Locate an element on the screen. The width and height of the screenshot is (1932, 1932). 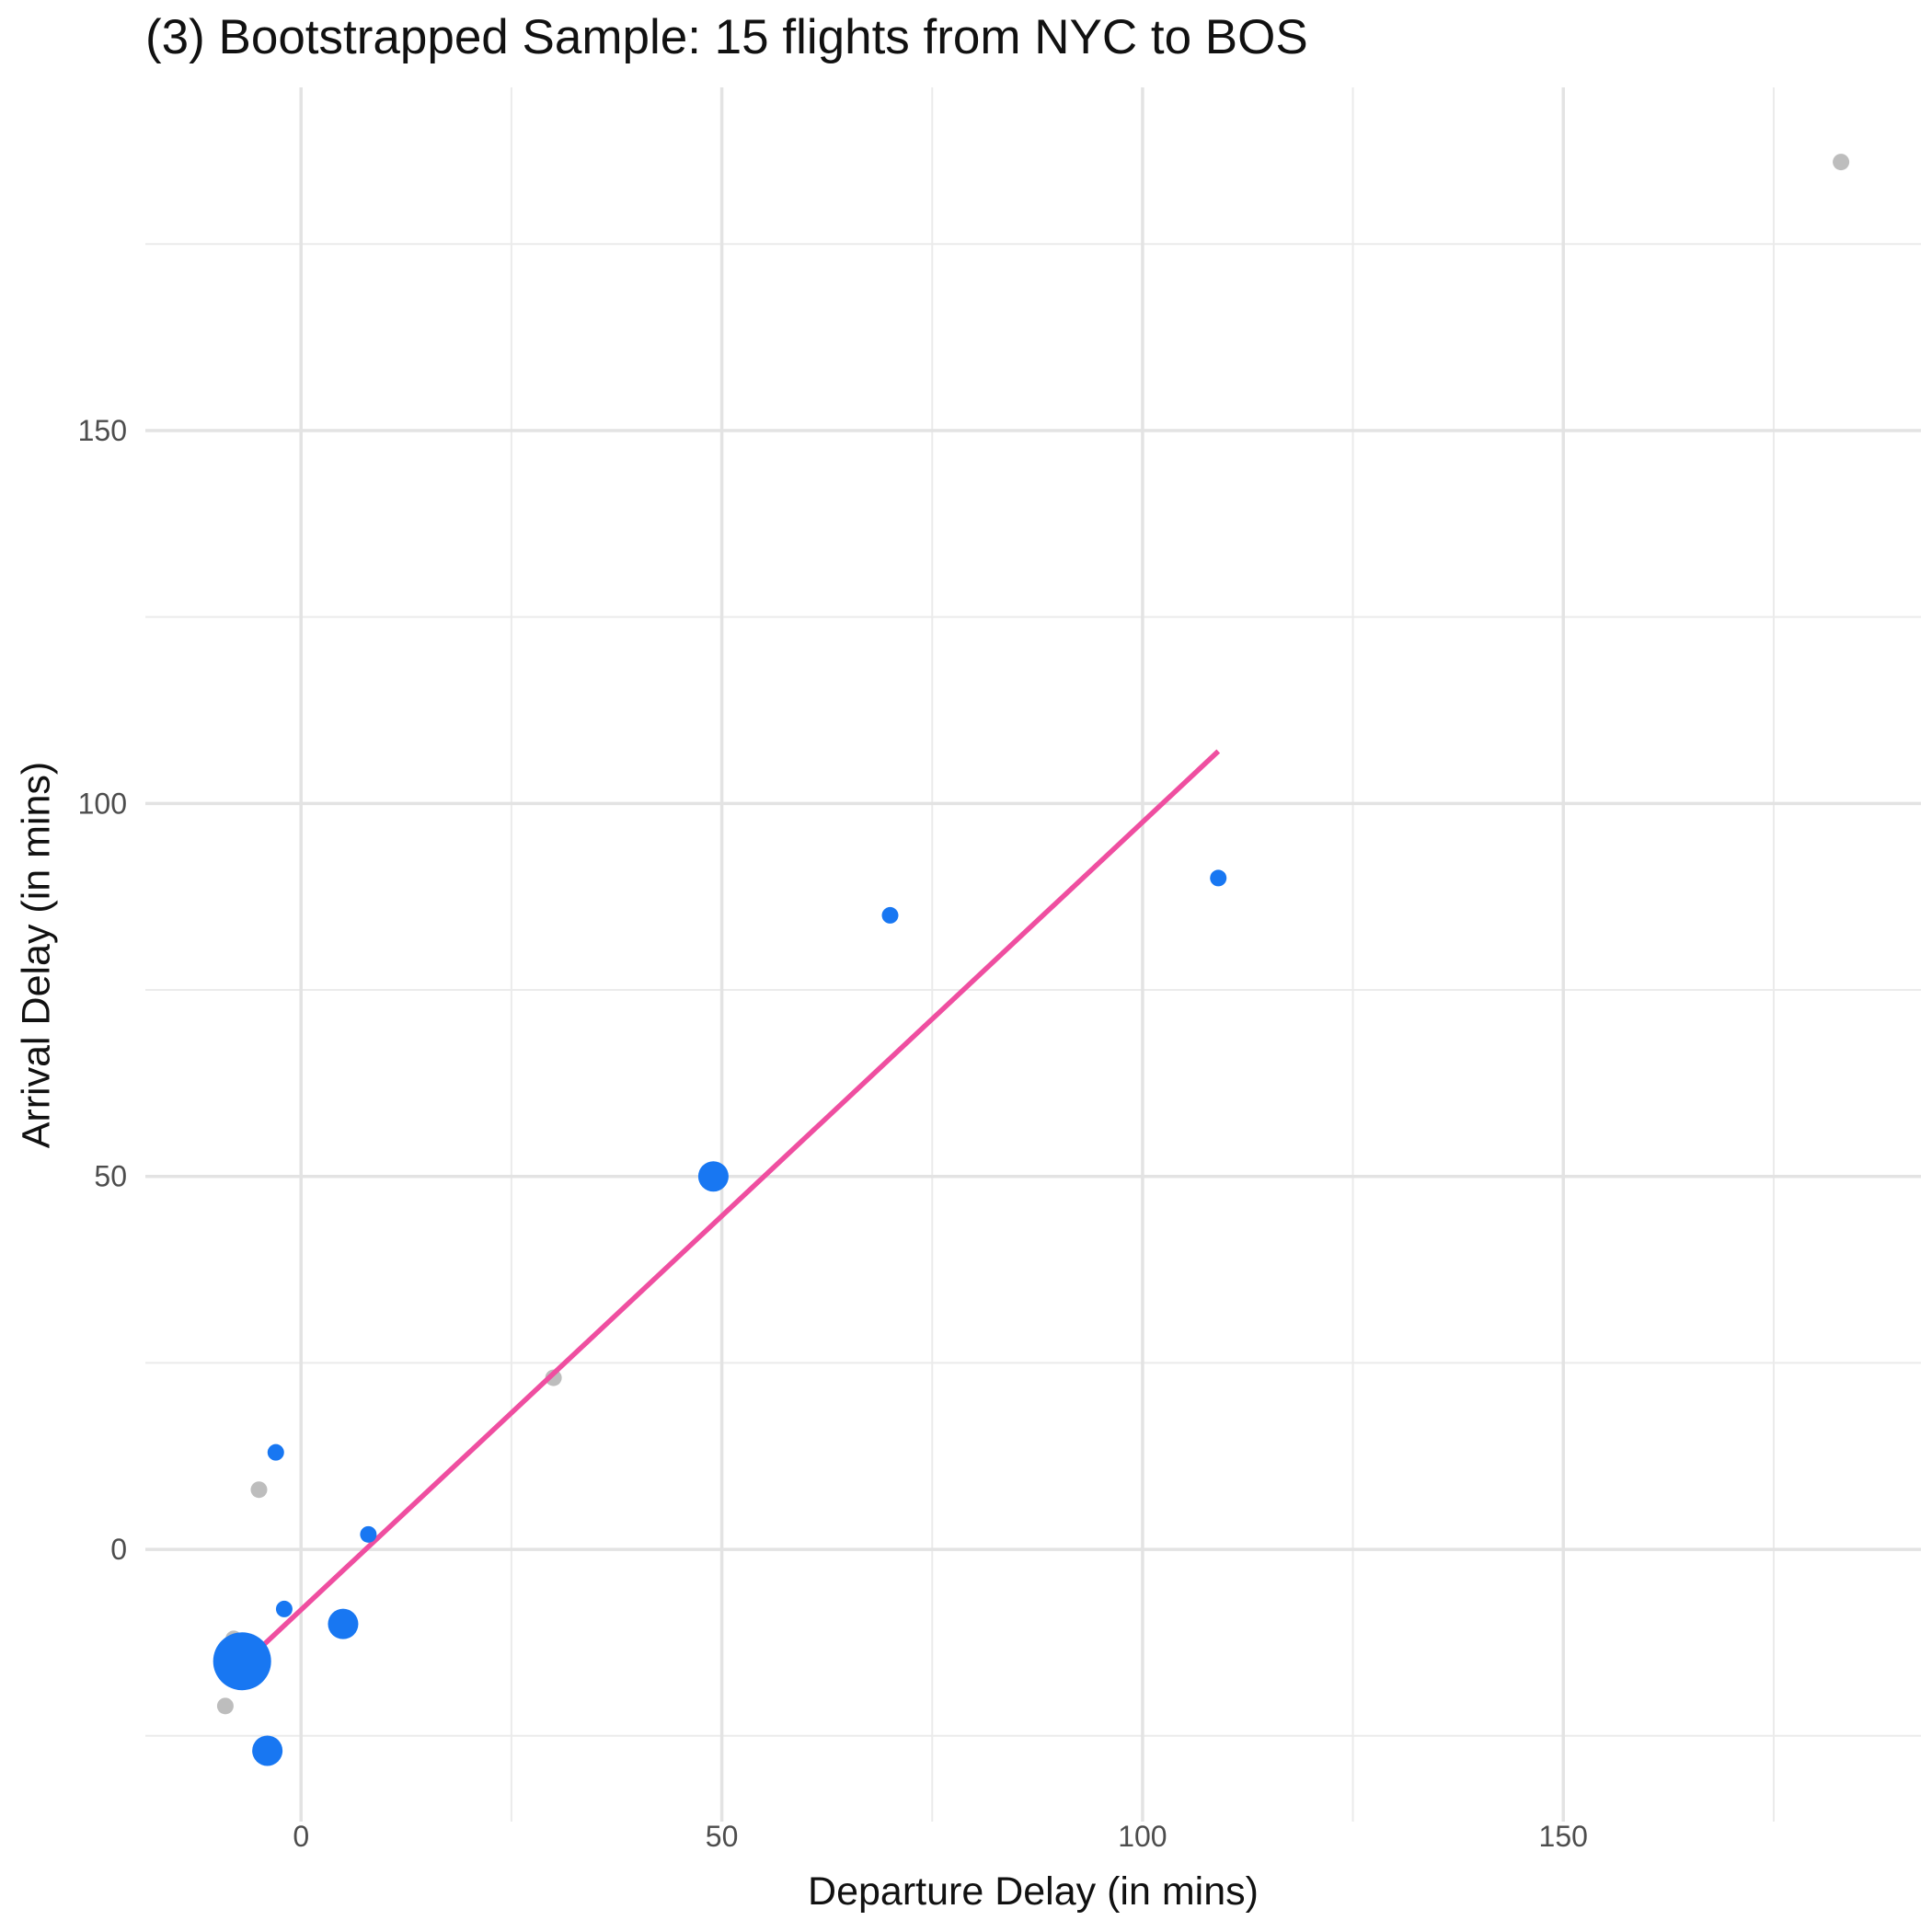
y-axis-ticks: 0 50 100 150 is located at coordinates (102, 990).